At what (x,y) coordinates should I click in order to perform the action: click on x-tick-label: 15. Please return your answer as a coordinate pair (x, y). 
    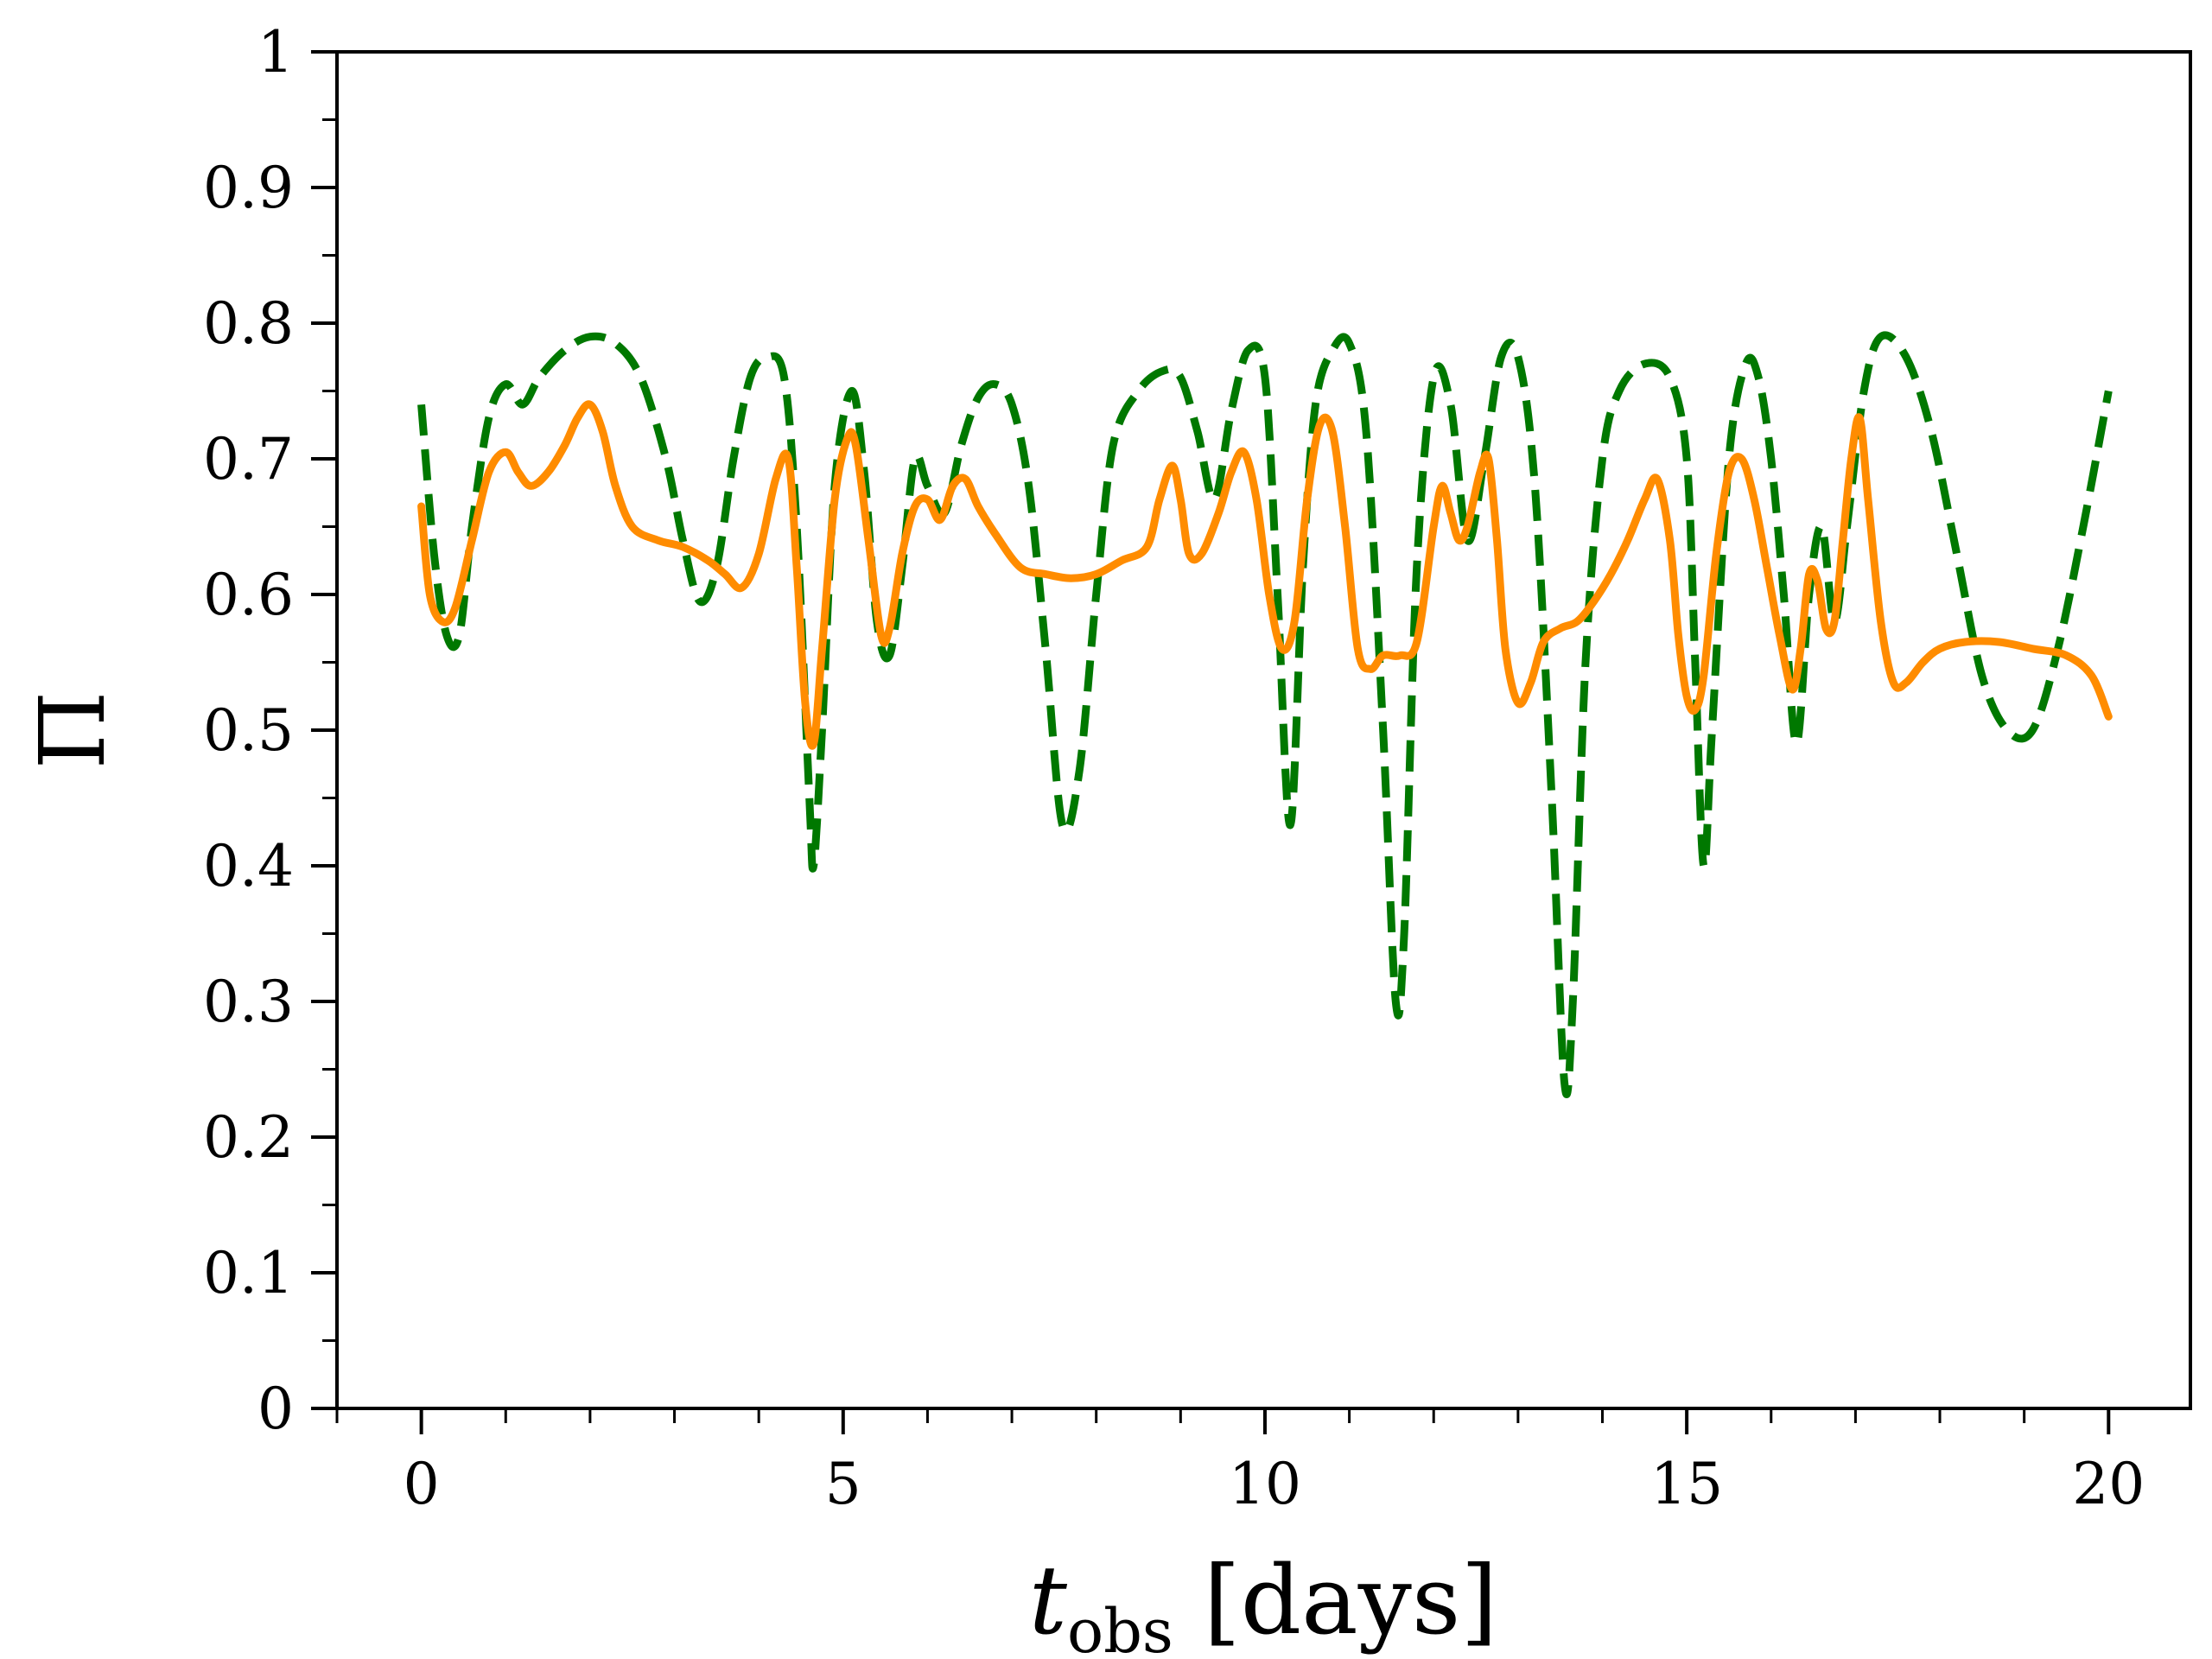
    Looking at the image, I should click on (1686, 1484).